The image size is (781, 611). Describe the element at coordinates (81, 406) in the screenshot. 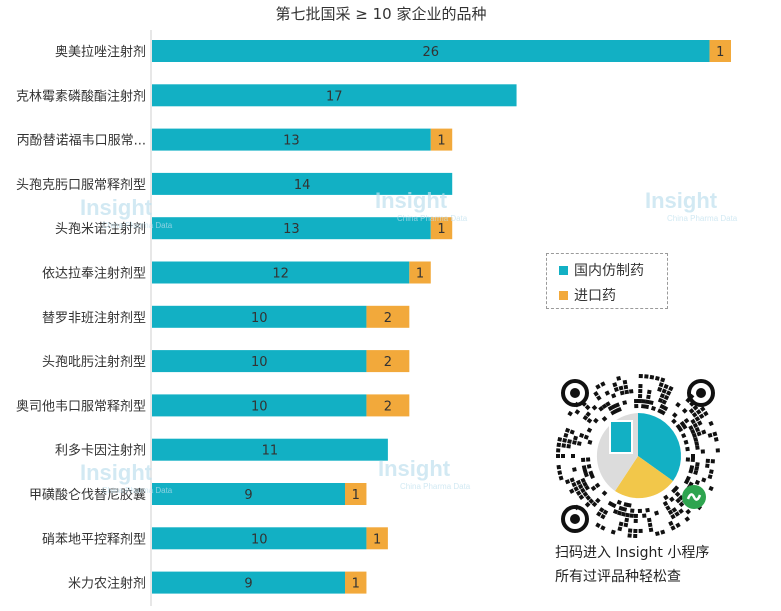

I see `category-label: 奥司他韦口服常释剂型` at that location.